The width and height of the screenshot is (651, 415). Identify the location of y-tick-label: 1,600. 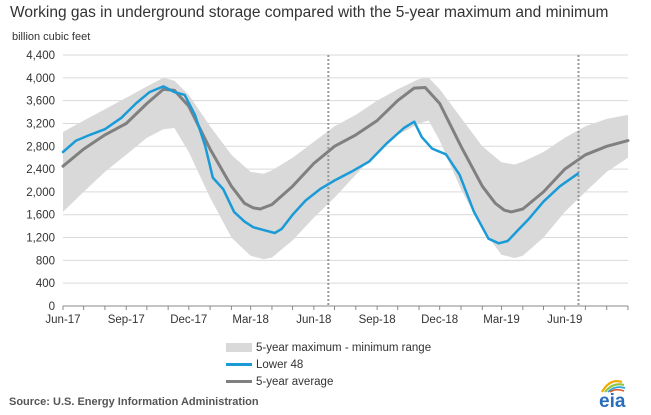
(40, 216).